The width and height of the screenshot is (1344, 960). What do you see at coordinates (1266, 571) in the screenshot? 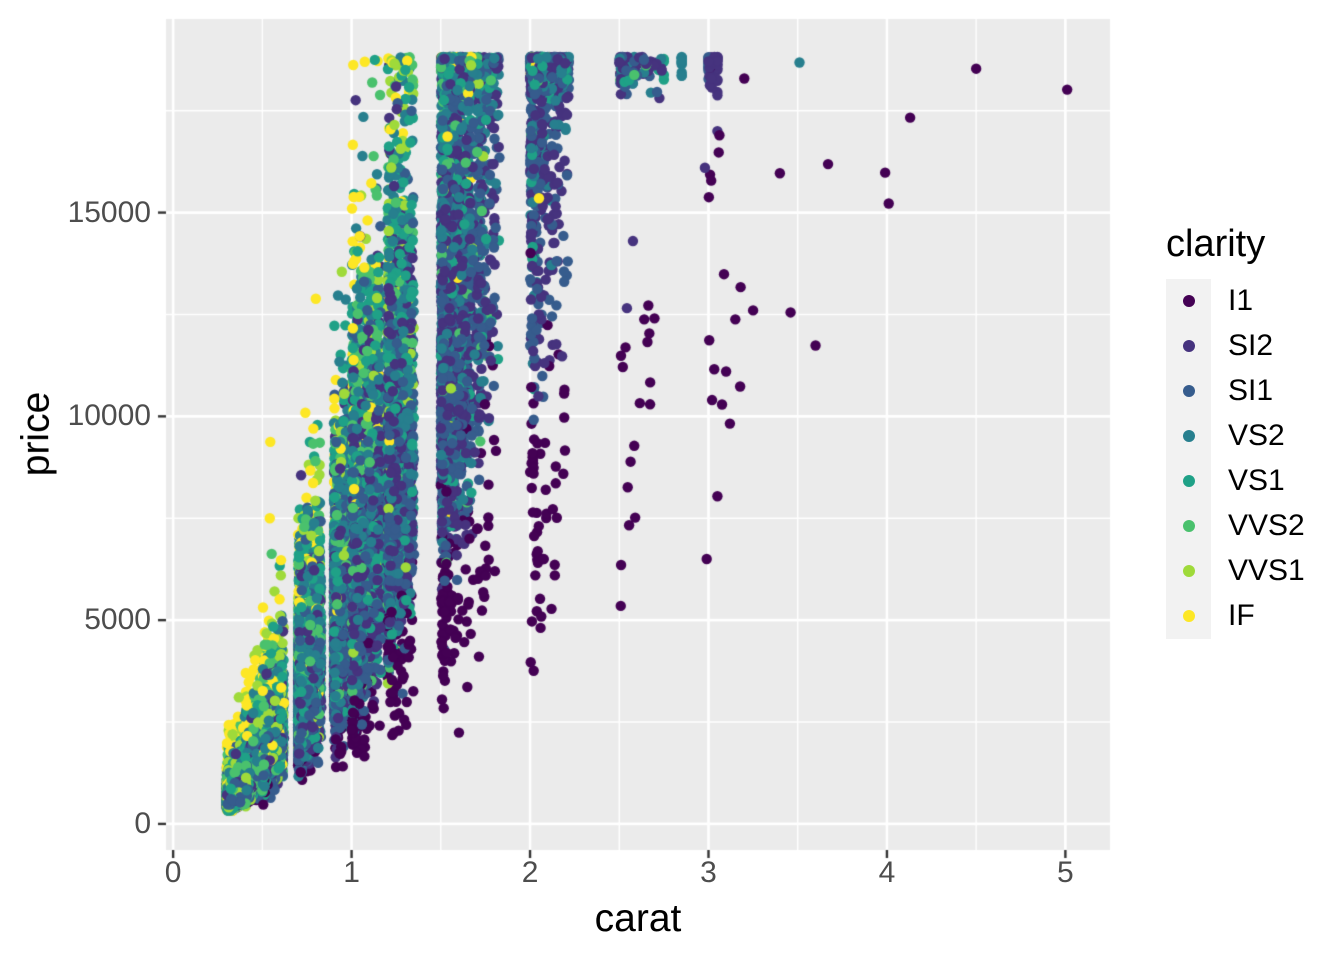
I see `legend-item-label: VVS1` at bounding box center [1266, 571].